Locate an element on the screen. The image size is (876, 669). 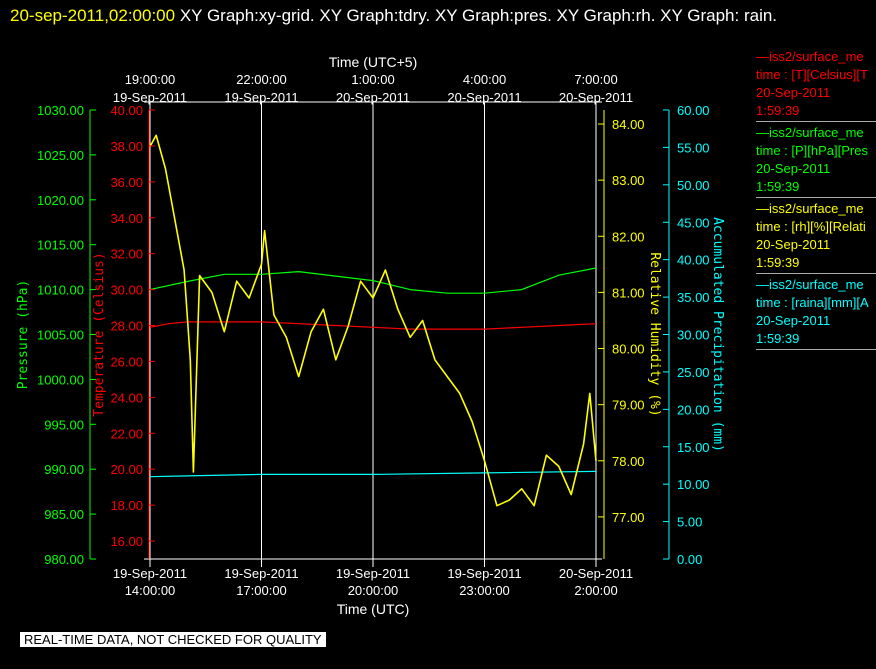
temperature-tick-5: 26.00 is located at coordinates (126, 361).